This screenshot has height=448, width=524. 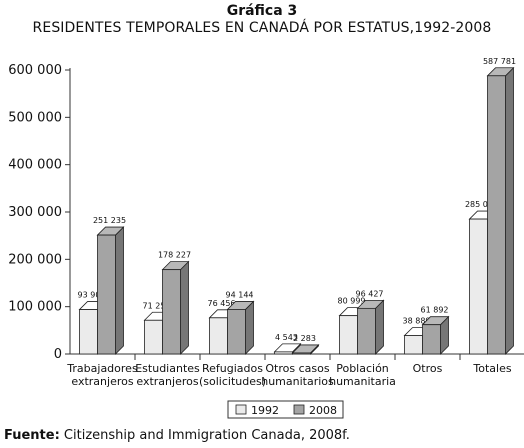 I want to click on x-tick-label: Trabajadores extranjeros, so click(x=102, y=375).